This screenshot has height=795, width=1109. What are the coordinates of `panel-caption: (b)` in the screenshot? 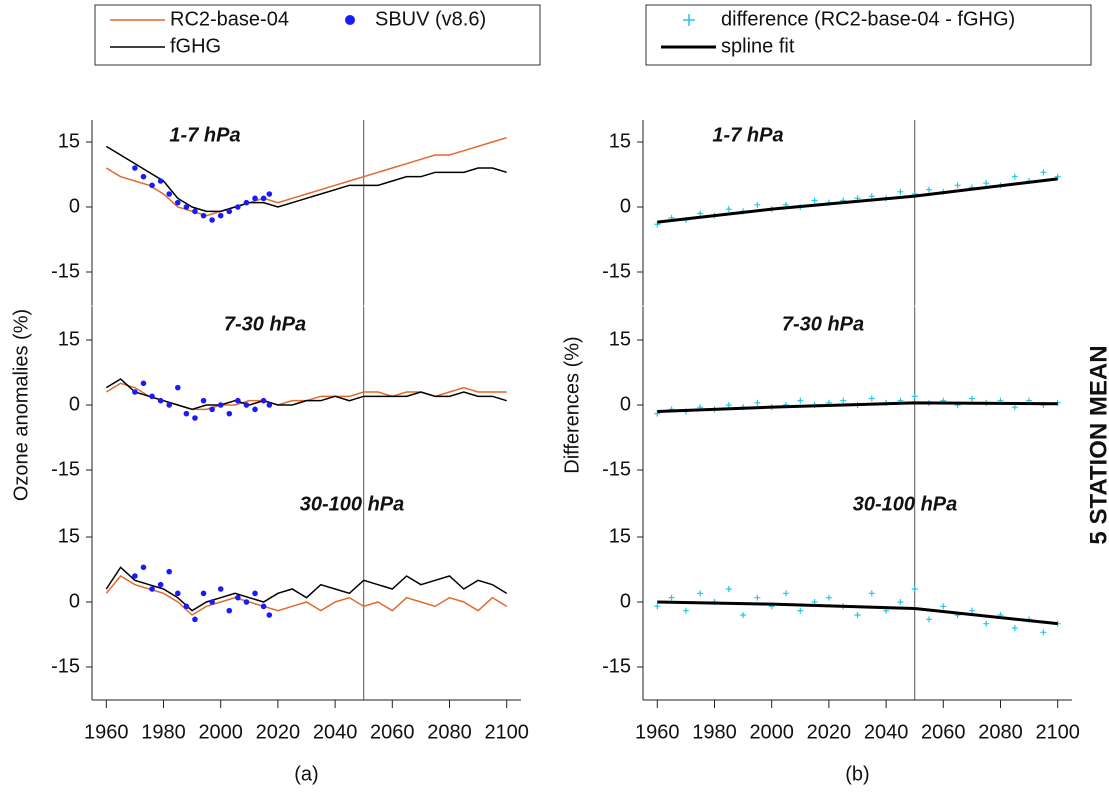 It's located at (857, 774).